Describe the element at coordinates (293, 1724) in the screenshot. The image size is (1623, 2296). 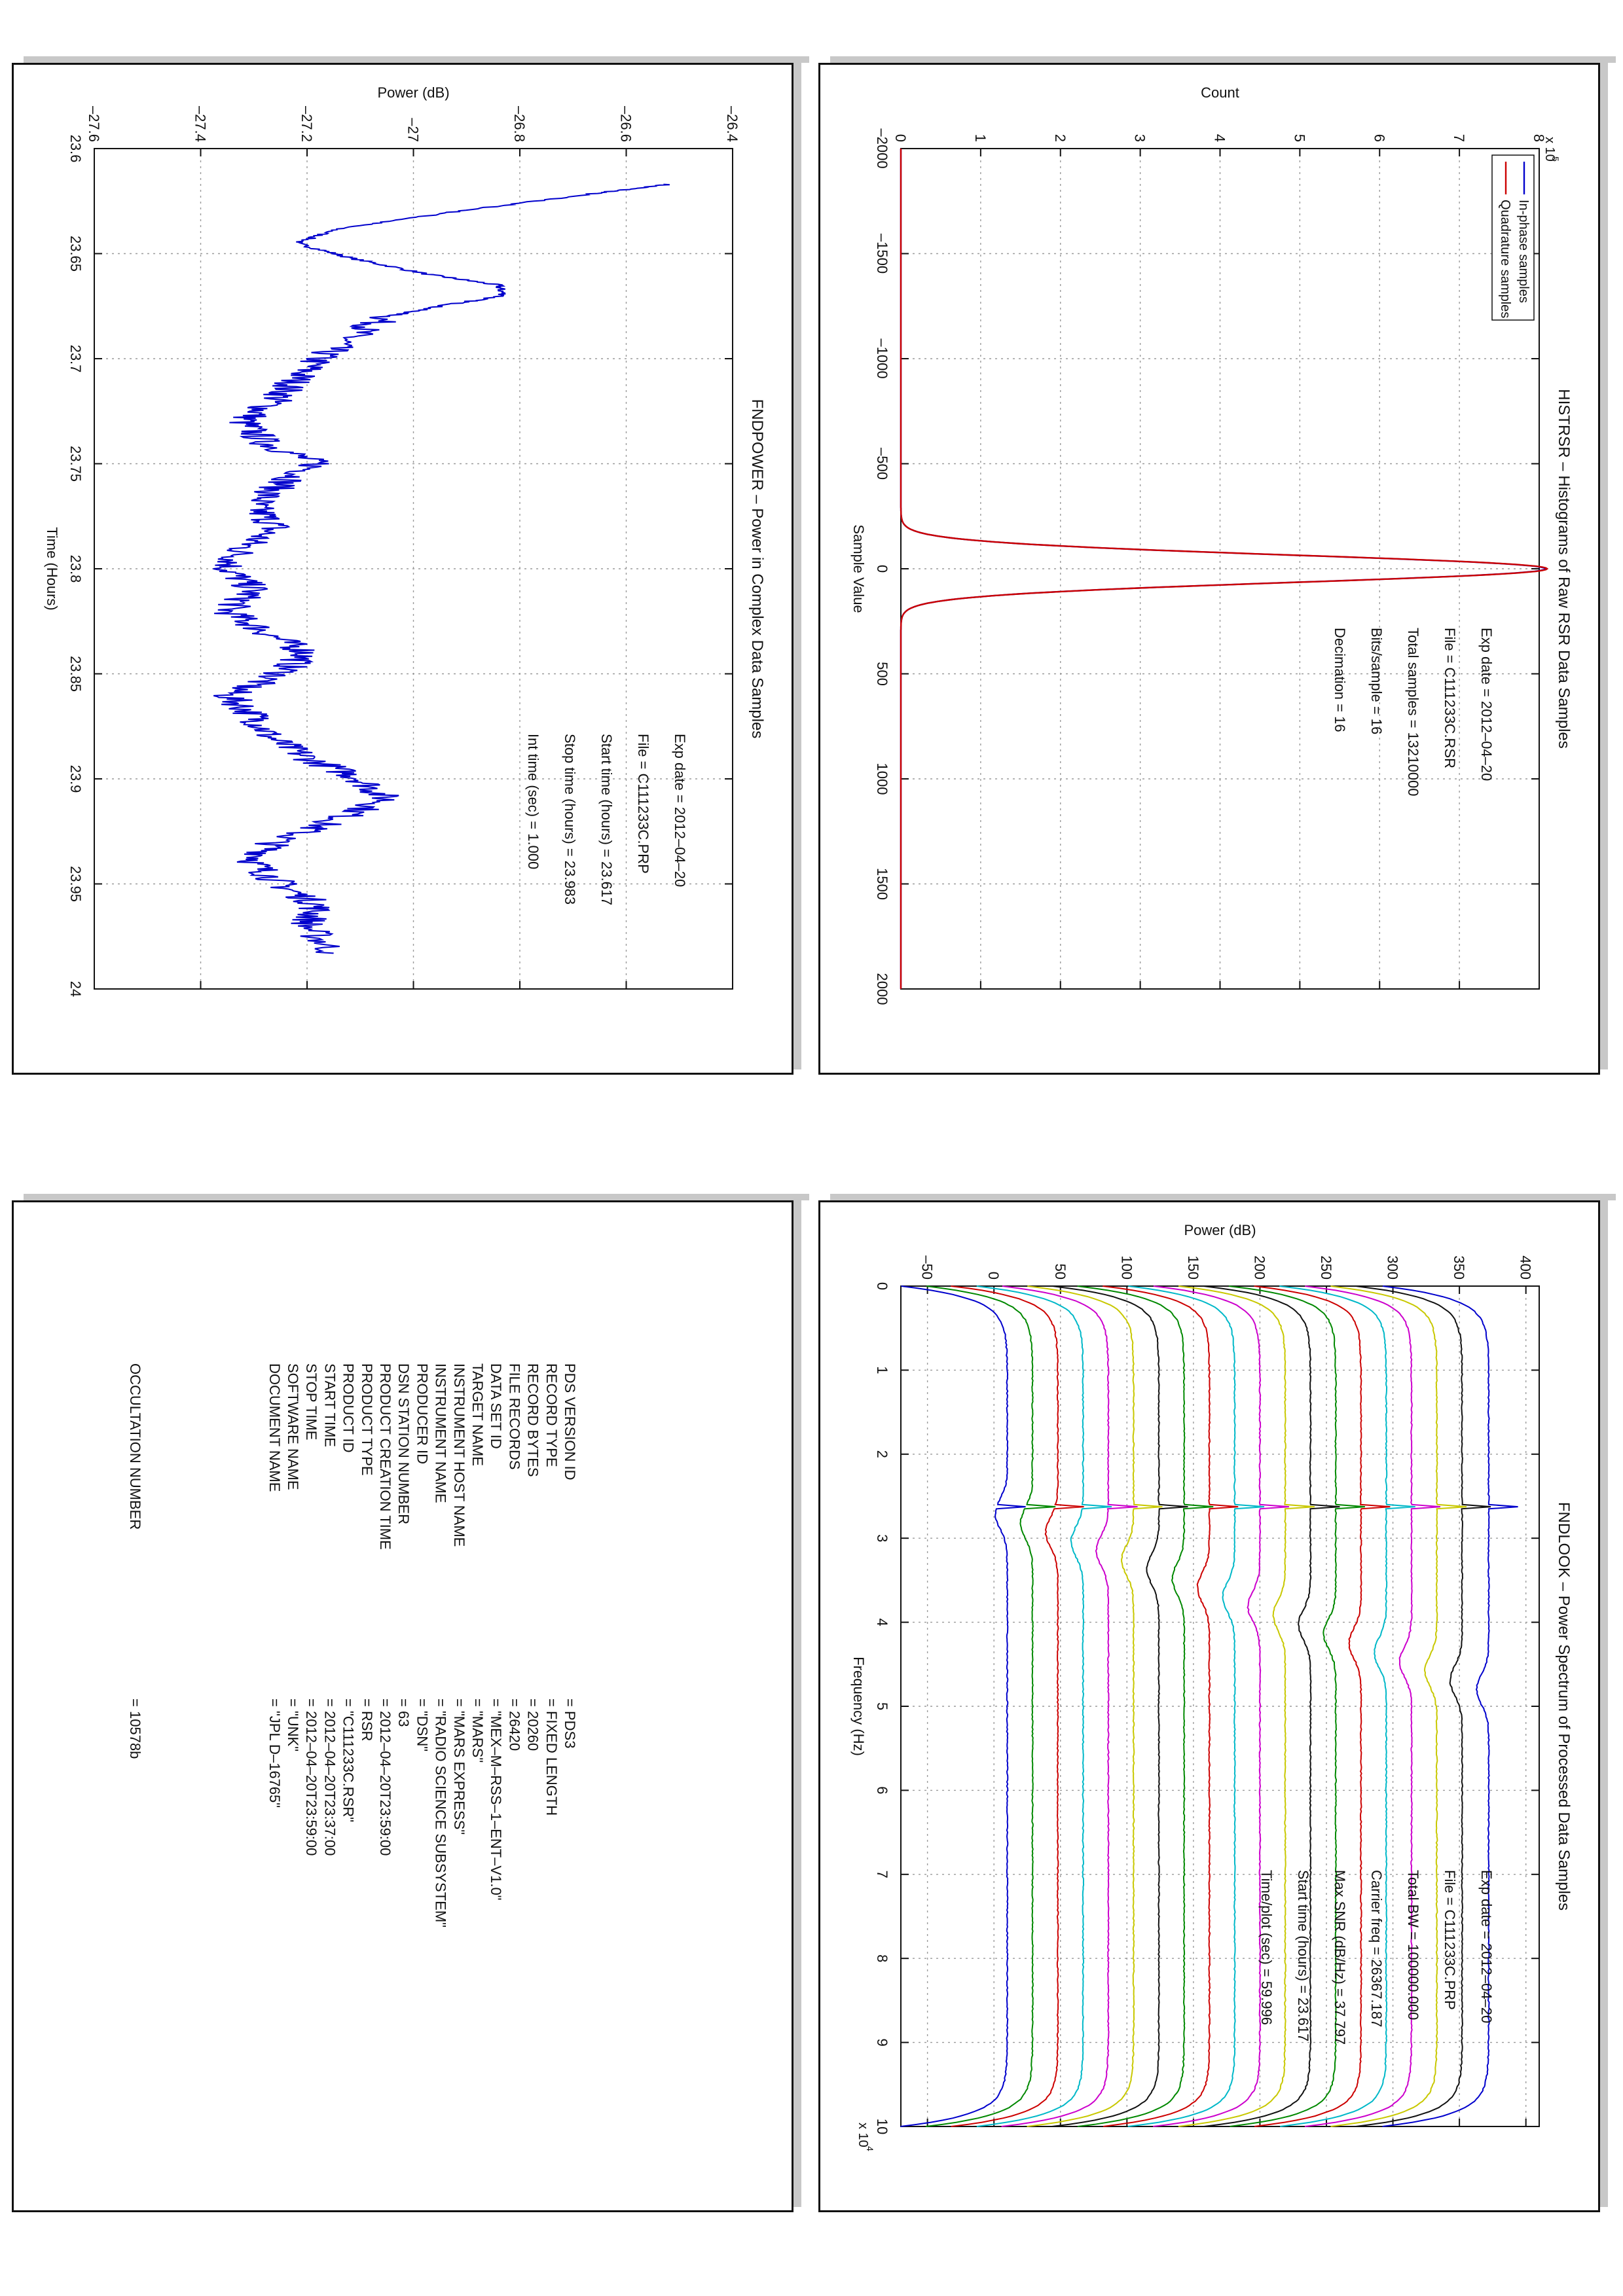
I see `pds-value: = "UNK"` at that location.